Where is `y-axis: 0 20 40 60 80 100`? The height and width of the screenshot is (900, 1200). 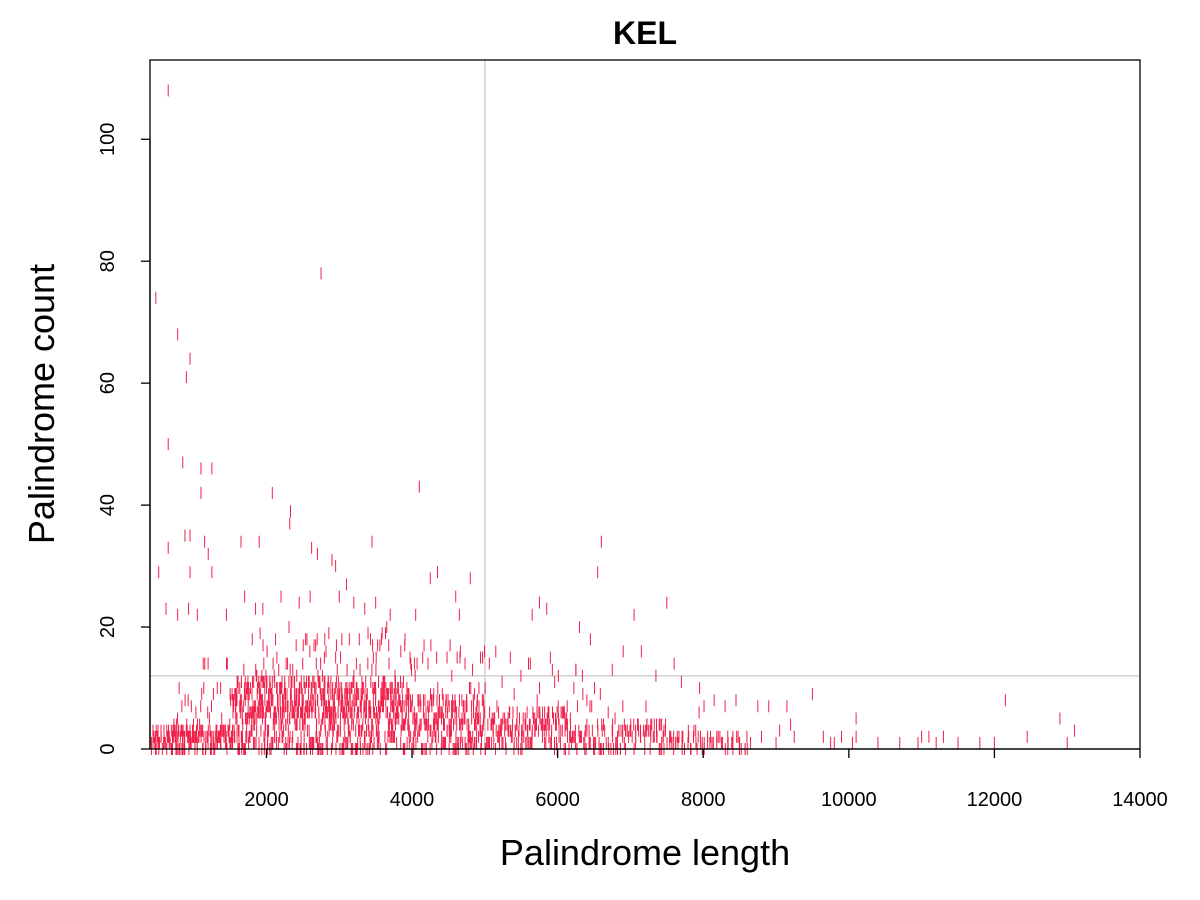
y-axis: 0 20 40 60 80 100 is located at coordinates (124, 439).